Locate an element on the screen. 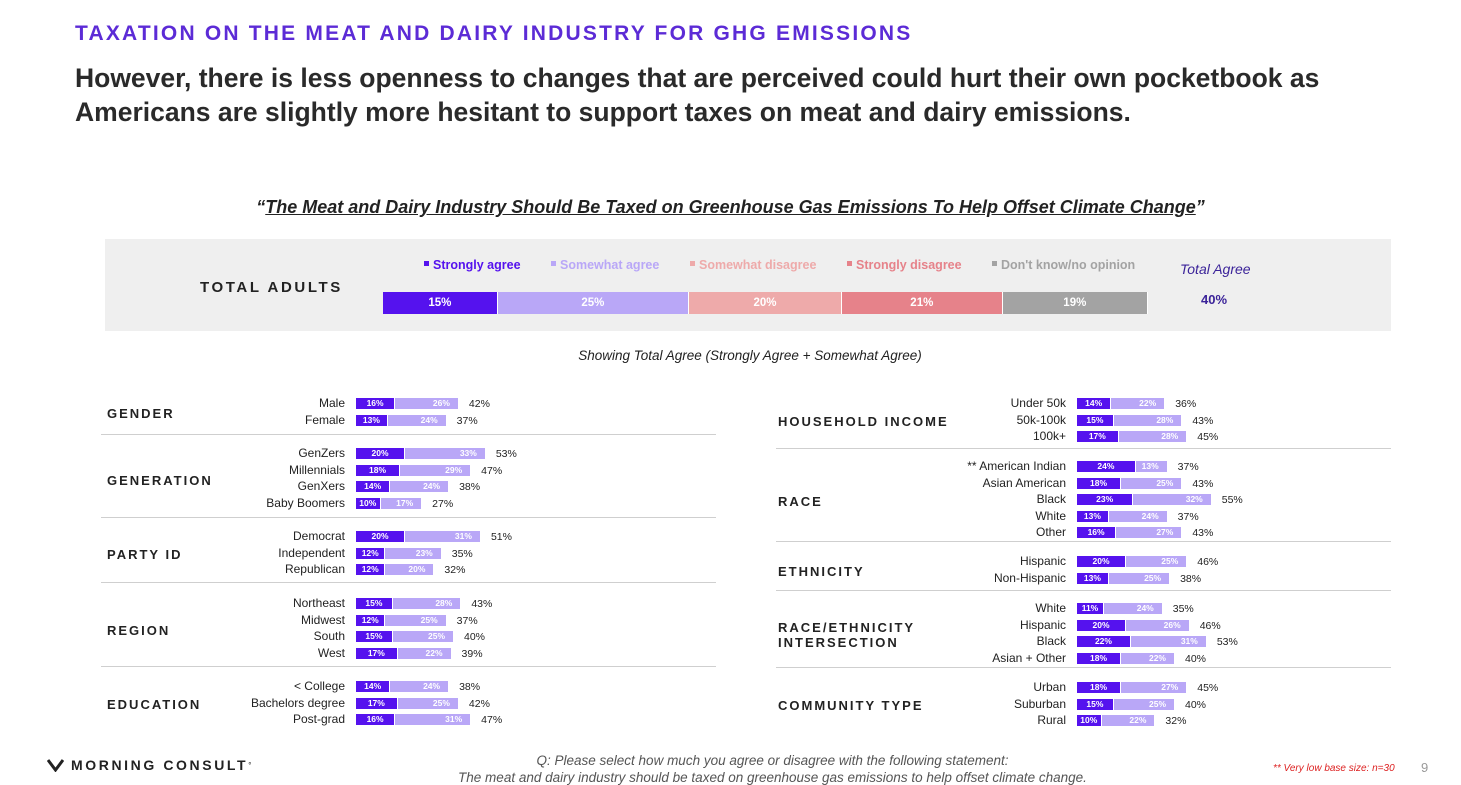  total-agree-value: 40% is located at coordinates (1214, 299).